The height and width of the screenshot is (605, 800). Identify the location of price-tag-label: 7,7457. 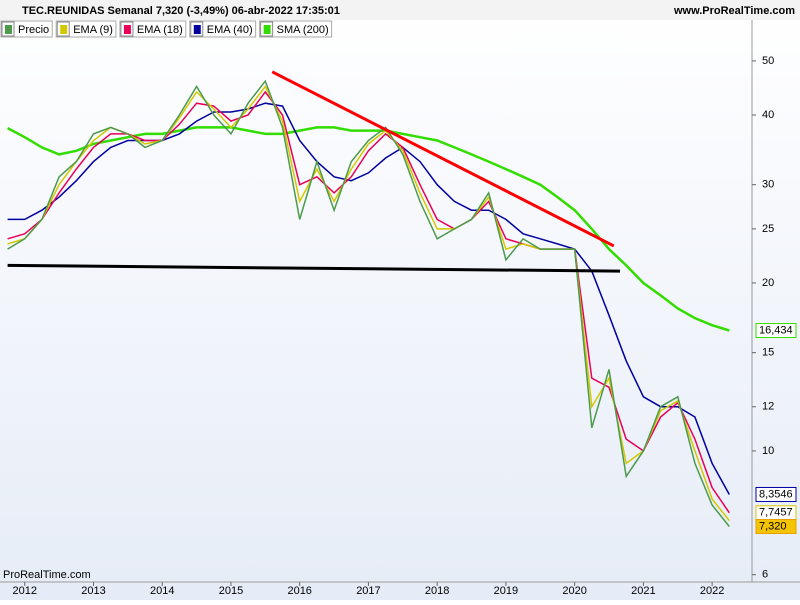
(776, 513).